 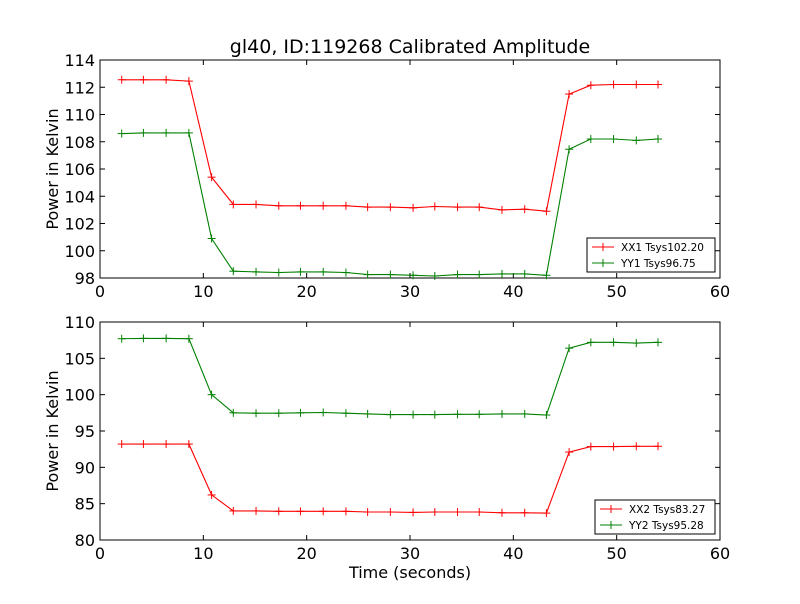 What do you see at coordinates (410, 291) in the screenshot?
I see `x-tick-label: 30` at bounding box center [410, 291].